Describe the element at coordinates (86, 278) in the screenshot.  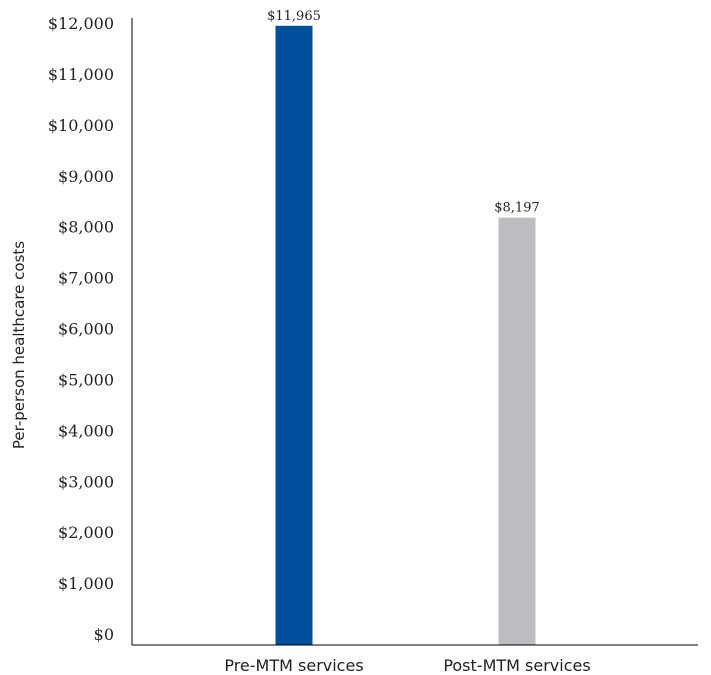
I see `y-tick-label: $7,000` at that location.